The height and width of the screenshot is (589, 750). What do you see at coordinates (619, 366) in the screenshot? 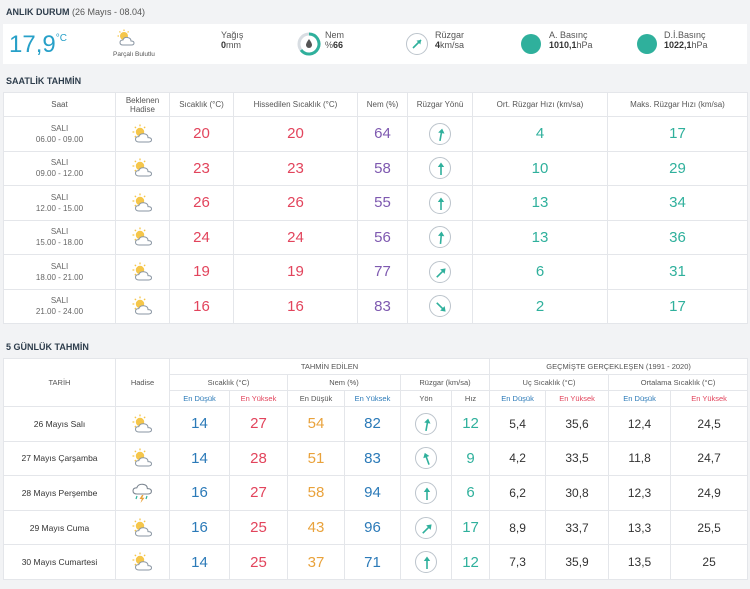
I see `header-gecmis: GEÇMİŞTE GERÇEKLEŞEN (1991 - 2020)` at bounding box center [619, 366].